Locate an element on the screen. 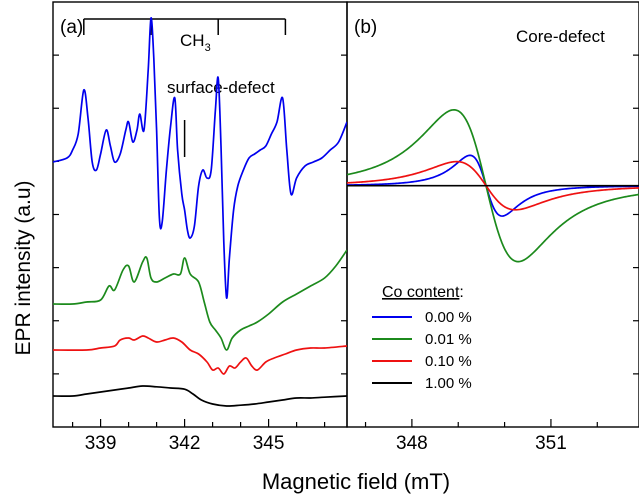 The image size is (639, 496). panel-a-label: (a) is located at coordinates (71, 27).